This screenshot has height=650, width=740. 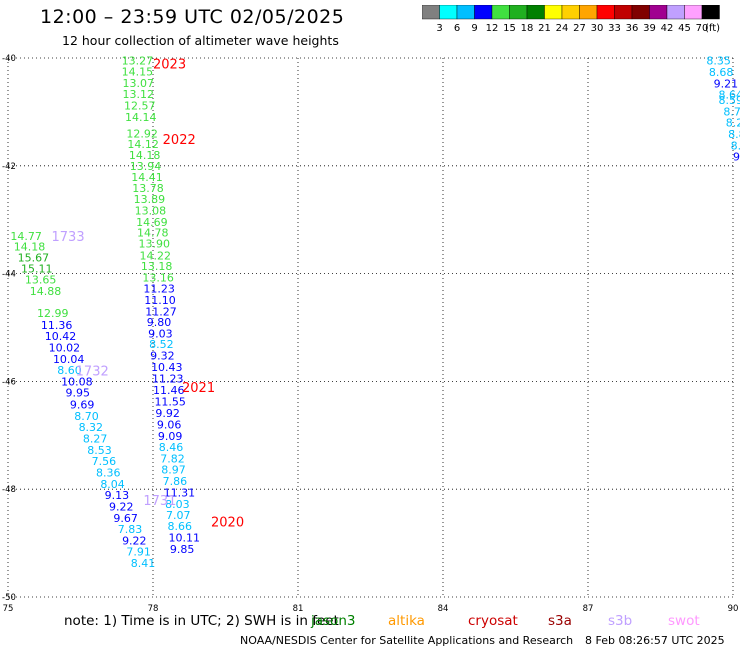 I want to click on pass-time-label: 2020, so click(x=227, y=523).